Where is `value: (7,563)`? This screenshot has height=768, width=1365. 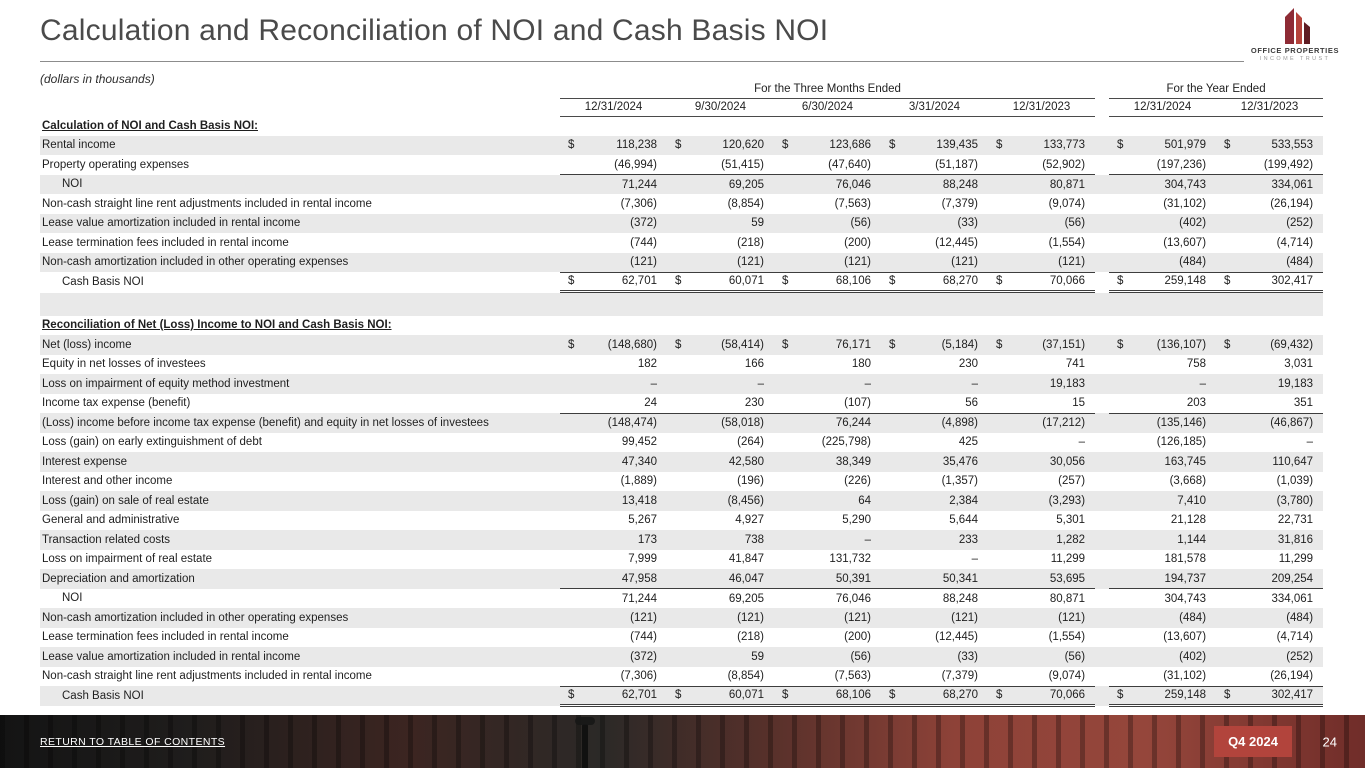 value: (7,563) is located at coordinates (852, 676).